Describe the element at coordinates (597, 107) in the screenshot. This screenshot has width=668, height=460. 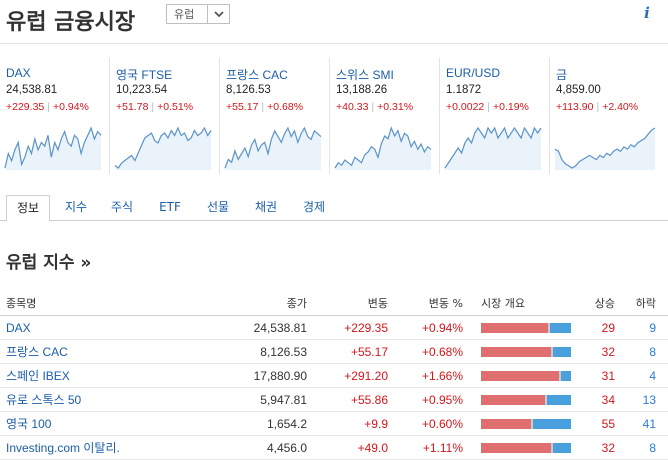
I see `ticker-change: +113.90 | +2.40%` at that location.